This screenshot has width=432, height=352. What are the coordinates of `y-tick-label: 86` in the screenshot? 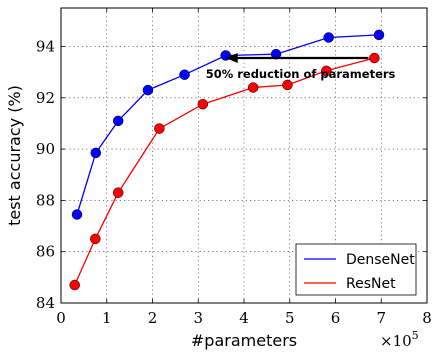 It's located at (45, 252).